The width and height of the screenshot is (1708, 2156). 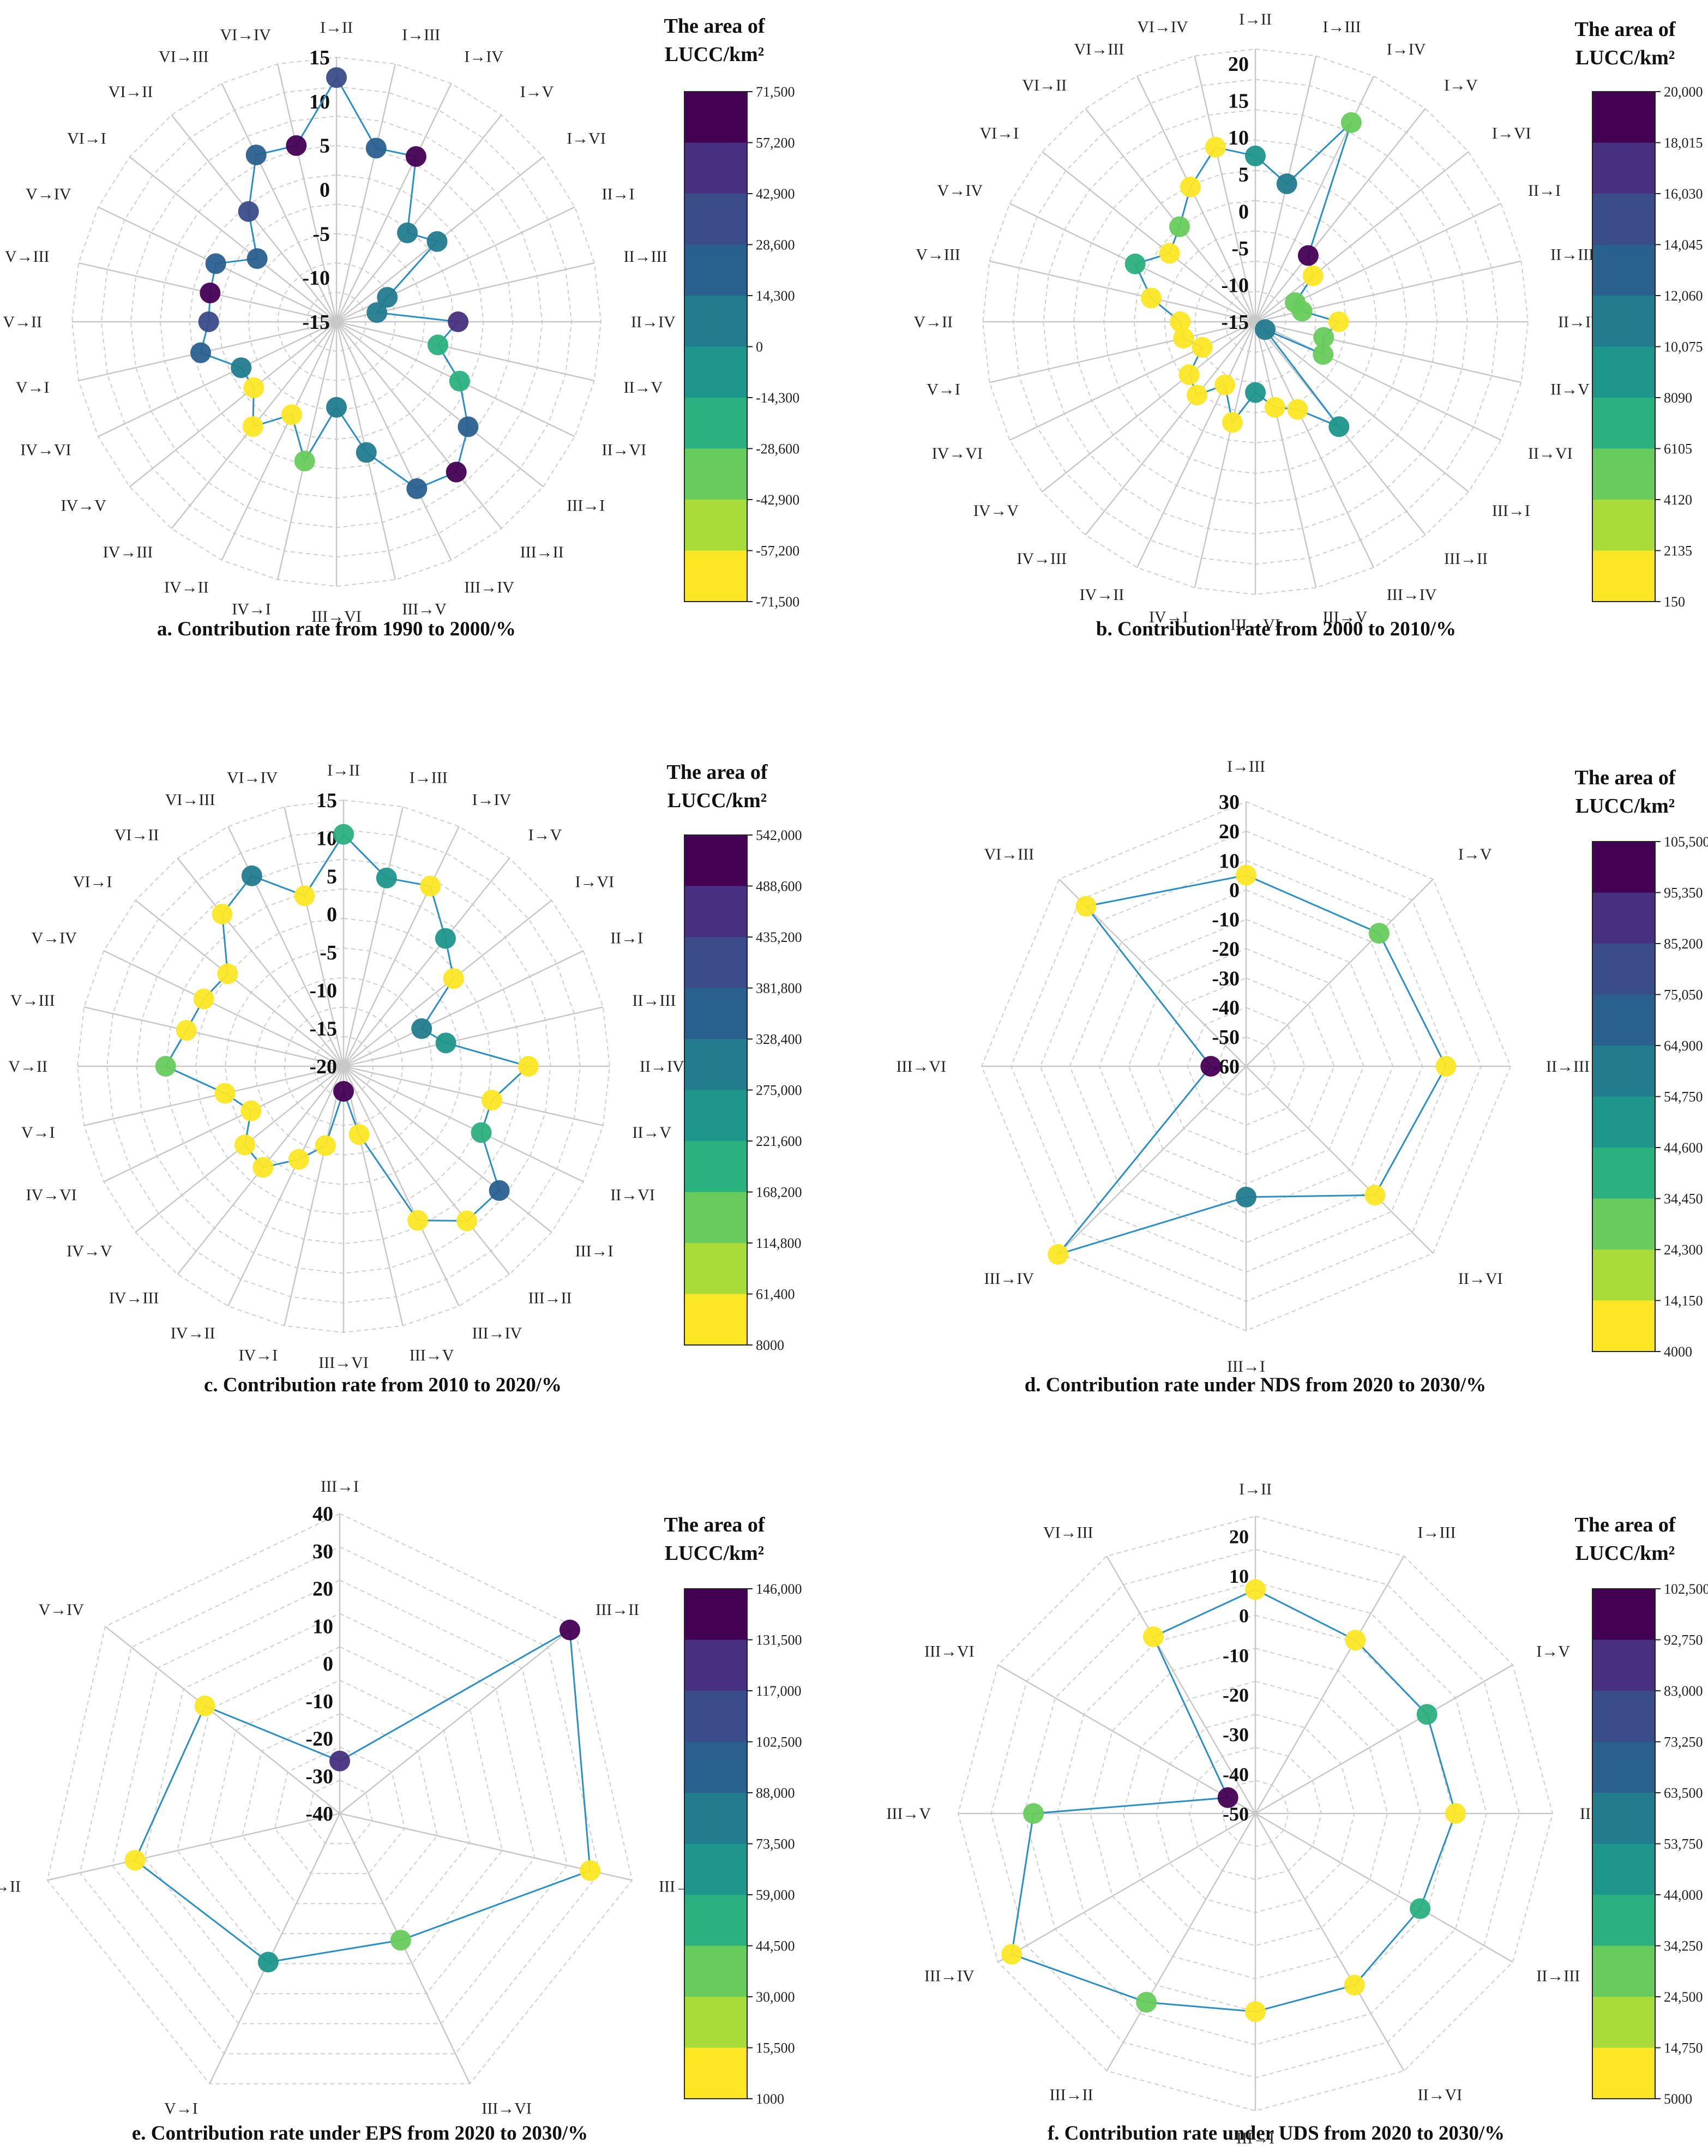 What do you see at coordinates (775, 2048) in the screenshot?
I see `colorbar-tick-label: 15,500` at bounding box center [775, 2048].